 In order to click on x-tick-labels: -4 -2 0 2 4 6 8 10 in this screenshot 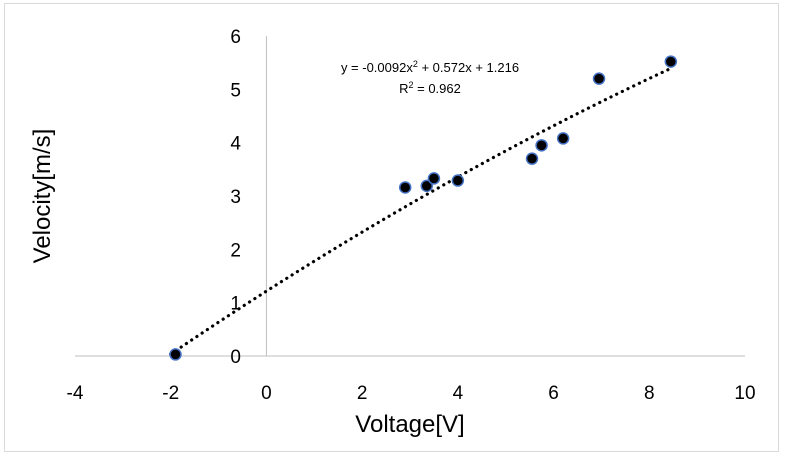, I will do `click(411, 393)`.